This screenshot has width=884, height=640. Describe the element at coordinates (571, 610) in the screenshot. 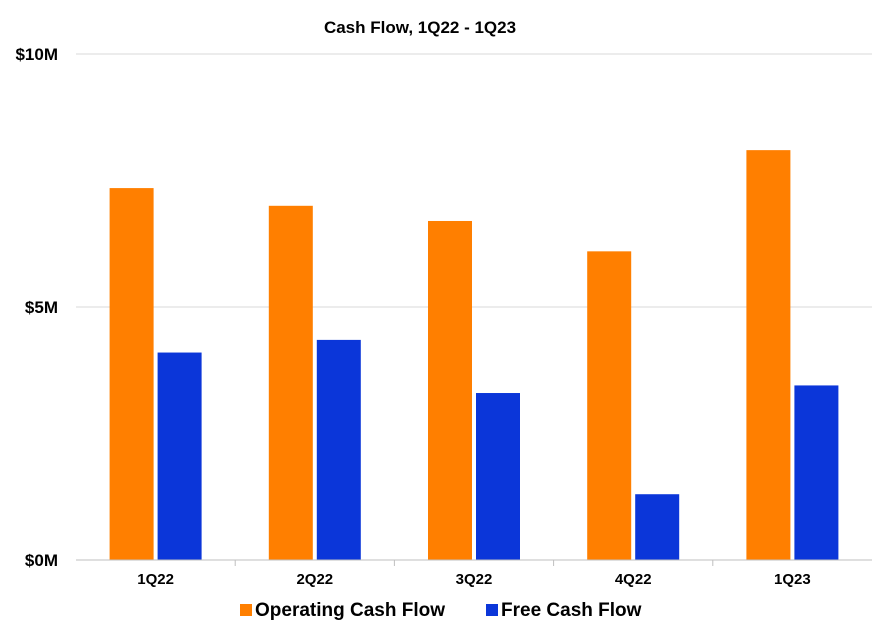

I see `legend-label: Free Cash Flow` at that location.